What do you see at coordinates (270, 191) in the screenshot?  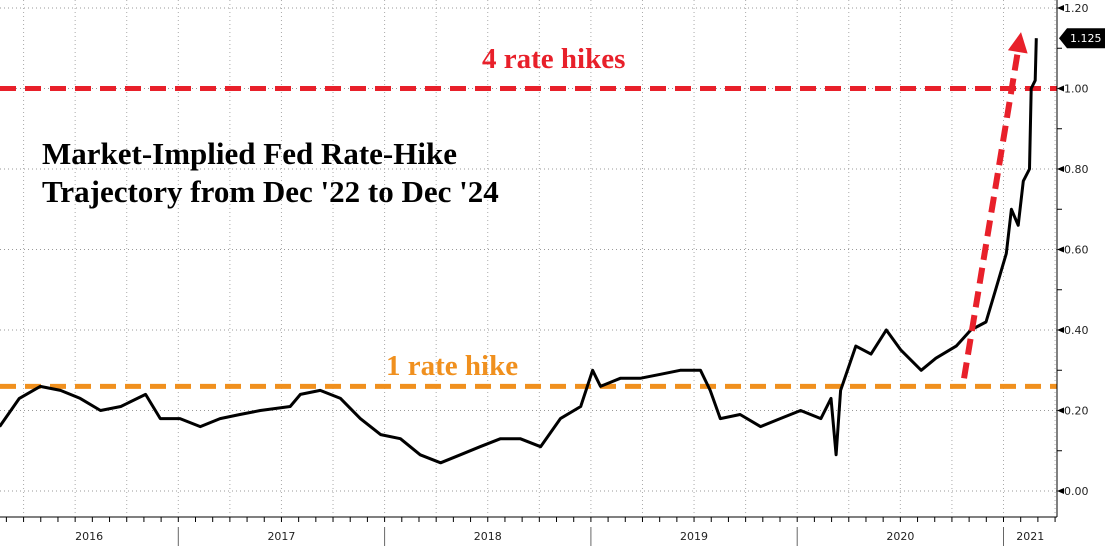 I see `chart-title-line-2: Trajectory from Dec '22 to Dec '24` at bounding box center [270, 191].